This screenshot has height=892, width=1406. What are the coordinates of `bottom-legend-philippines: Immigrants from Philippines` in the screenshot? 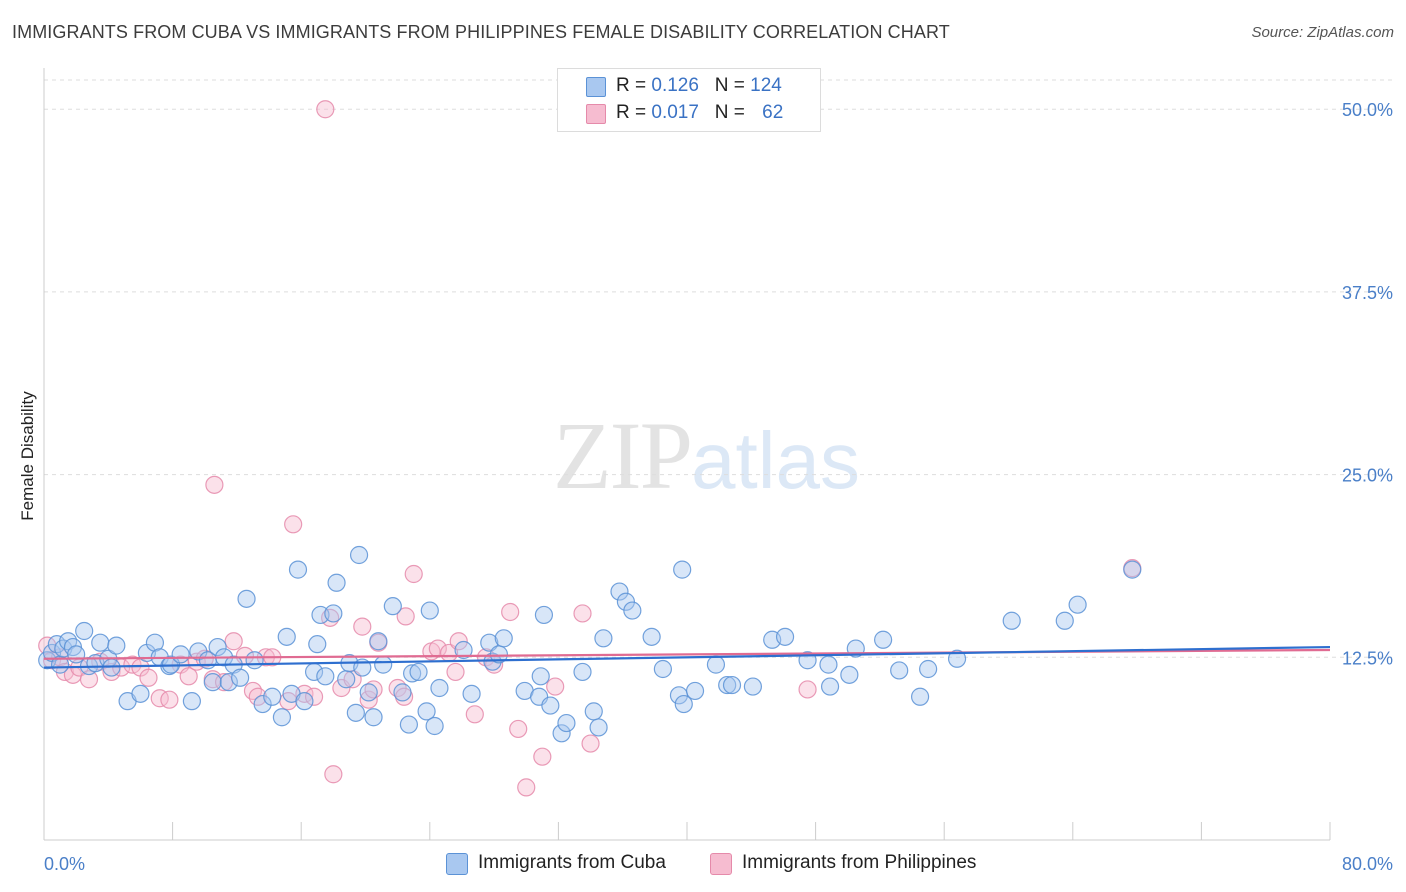 It's located at (859, 862).